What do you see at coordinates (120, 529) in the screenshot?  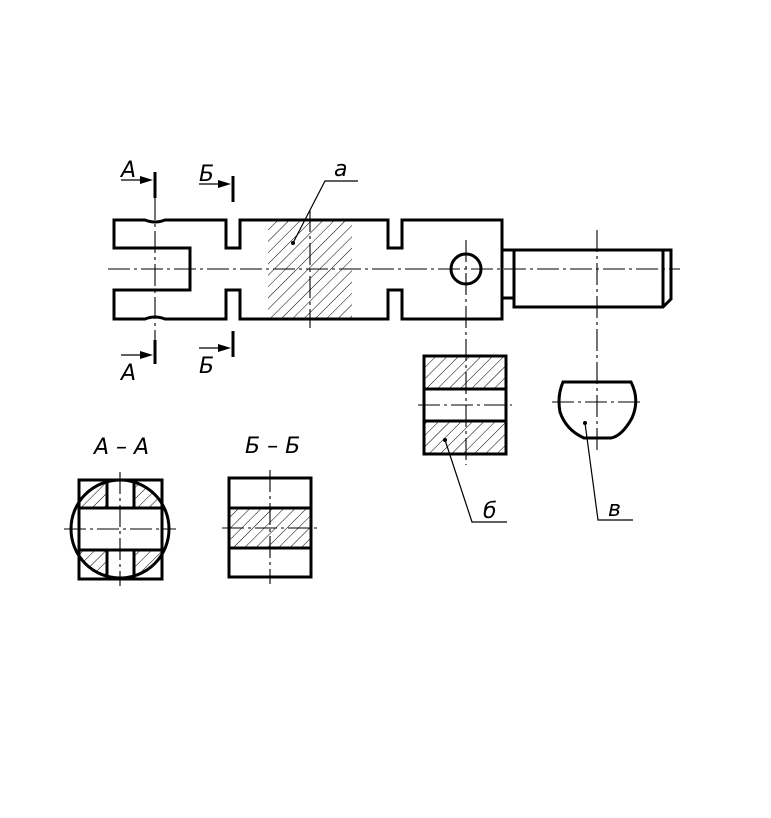 I see `section-aa` at bounding box center [120, 529].